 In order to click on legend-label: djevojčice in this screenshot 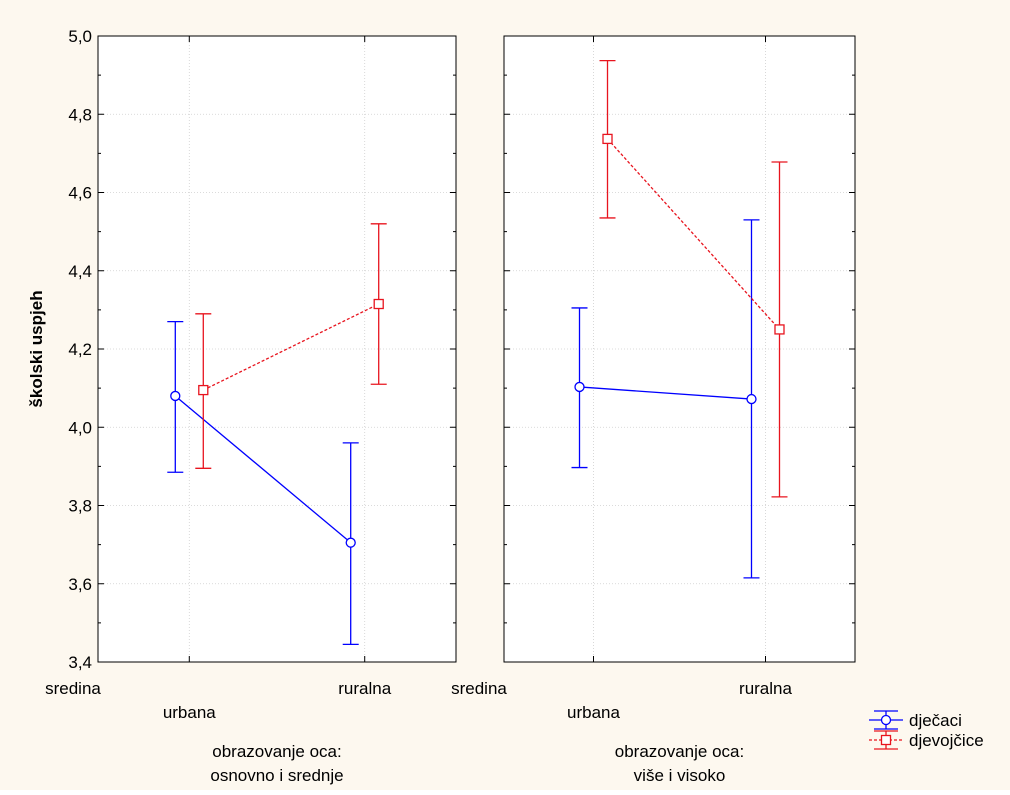, I will do `click(946, 740)`.